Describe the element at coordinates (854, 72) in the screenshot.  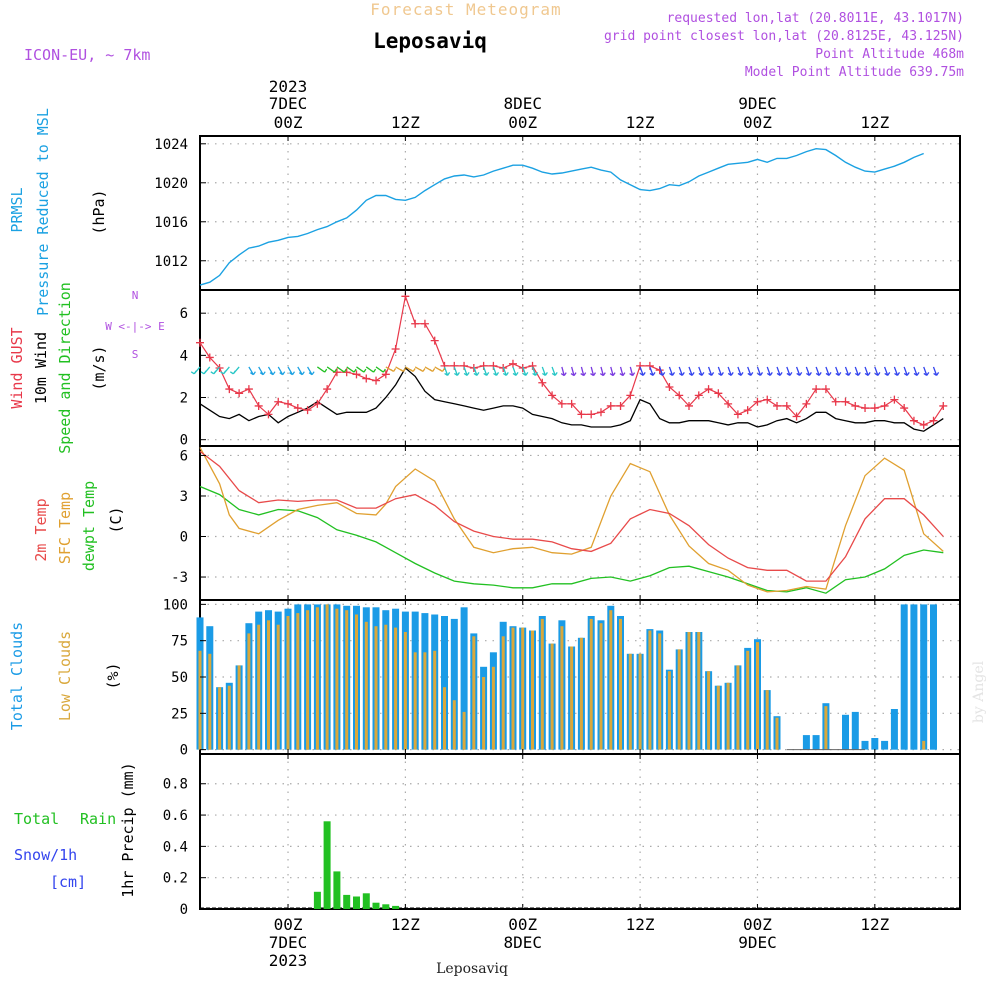
I see `model-altitude: Model Point Altitude 639.75m` at that location.